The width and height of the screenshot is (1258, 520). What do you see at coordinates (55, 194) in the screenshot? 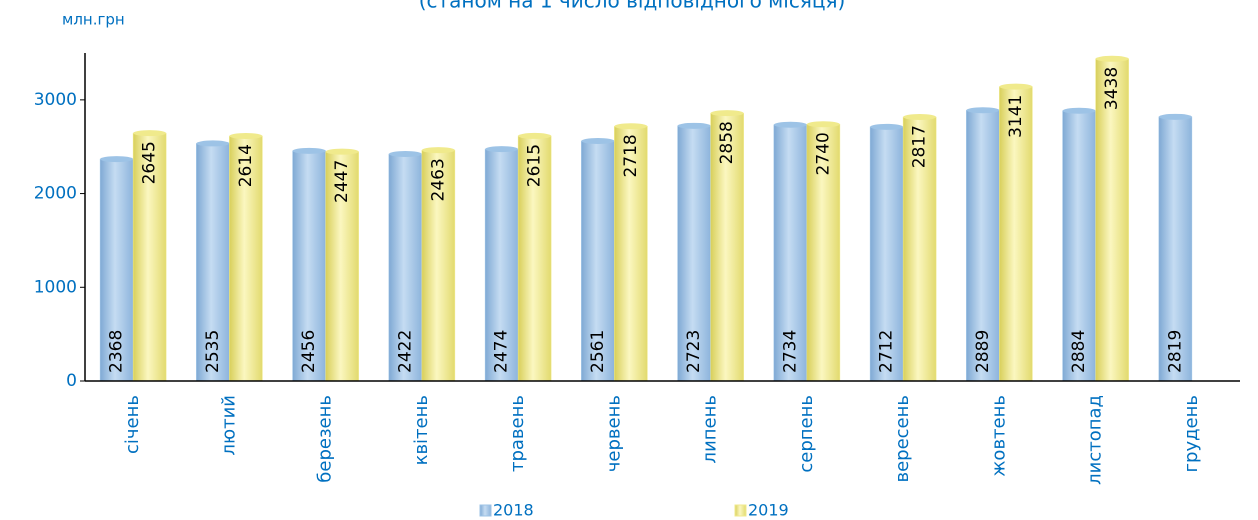
I see `y-tick-label: 2000` at bounding box center [55, 194].